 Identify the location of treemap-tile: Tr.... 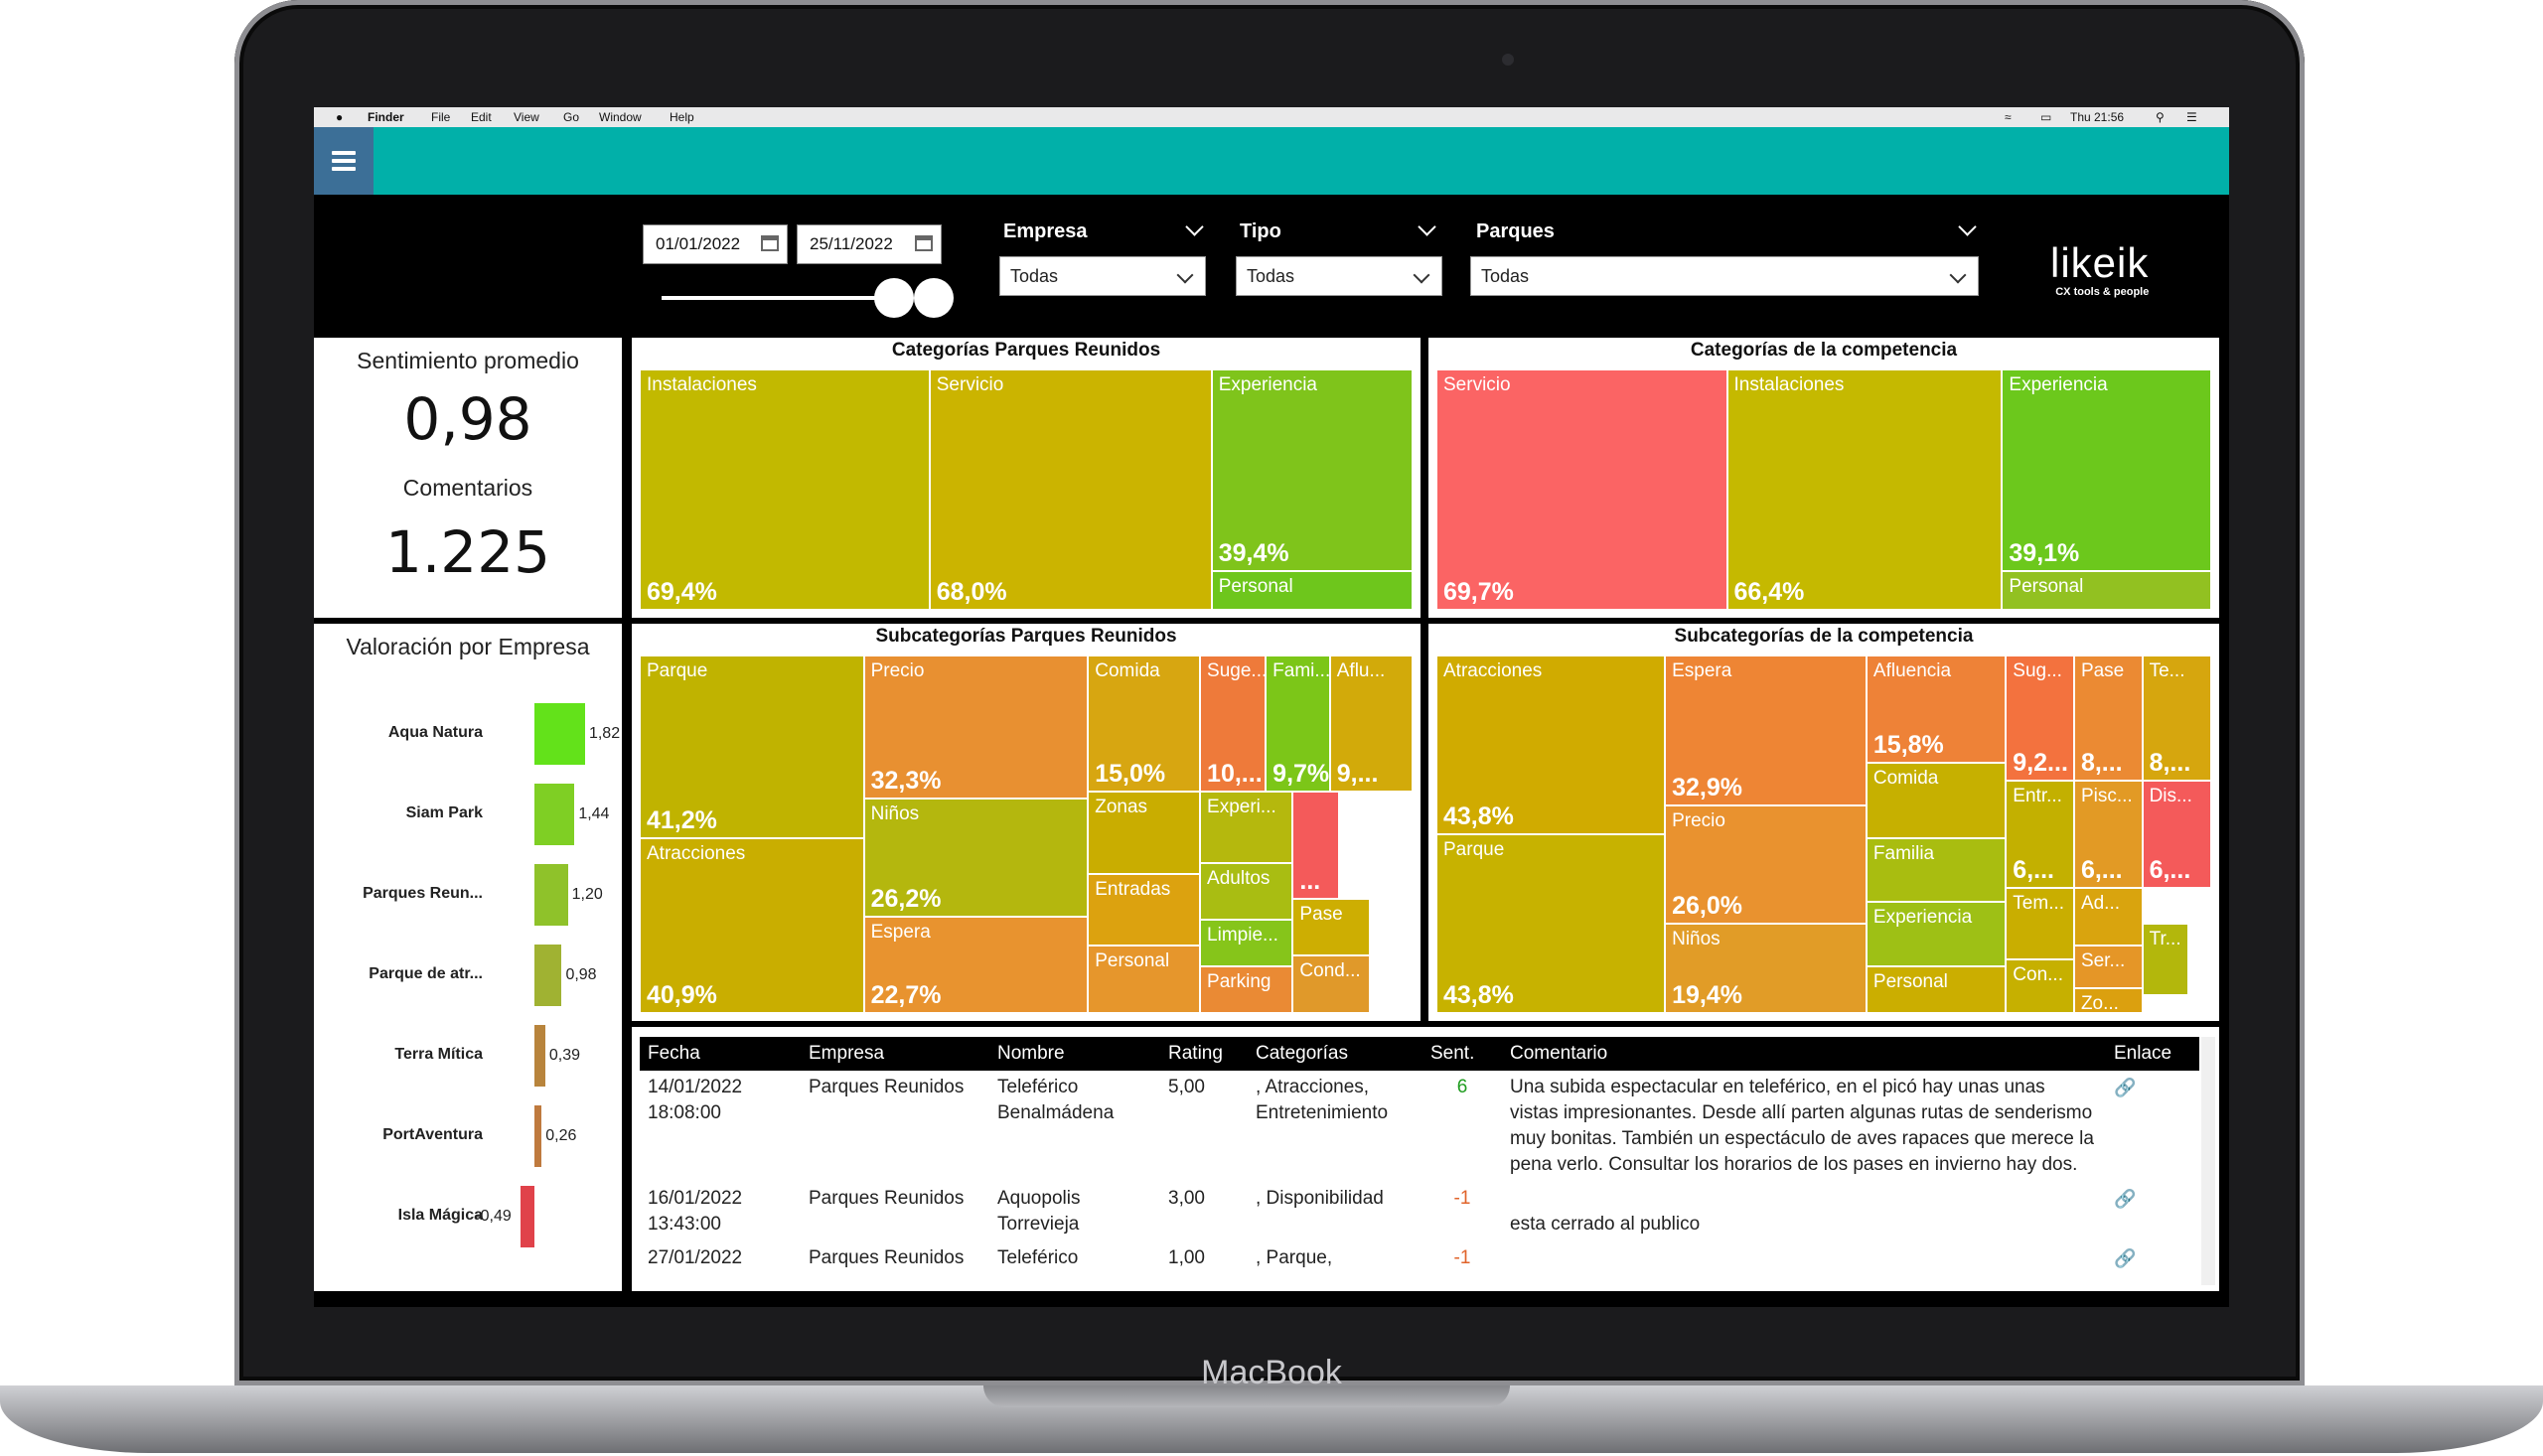
(2165, 959).